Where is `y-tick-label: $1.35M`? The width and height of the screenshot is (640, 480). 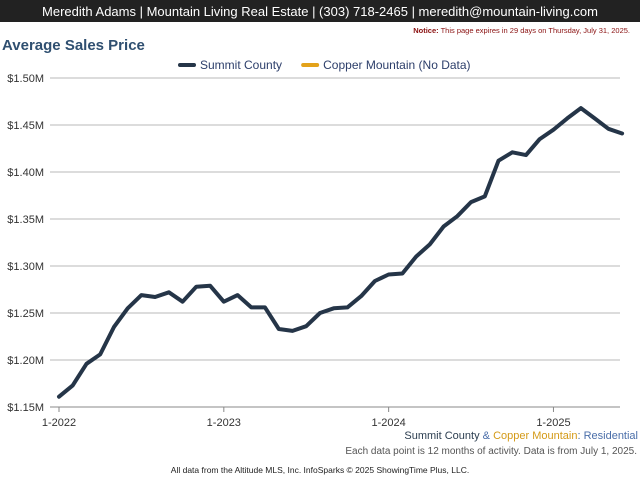 y-tick-label: $1.35M is located at coordinates (25, 220).